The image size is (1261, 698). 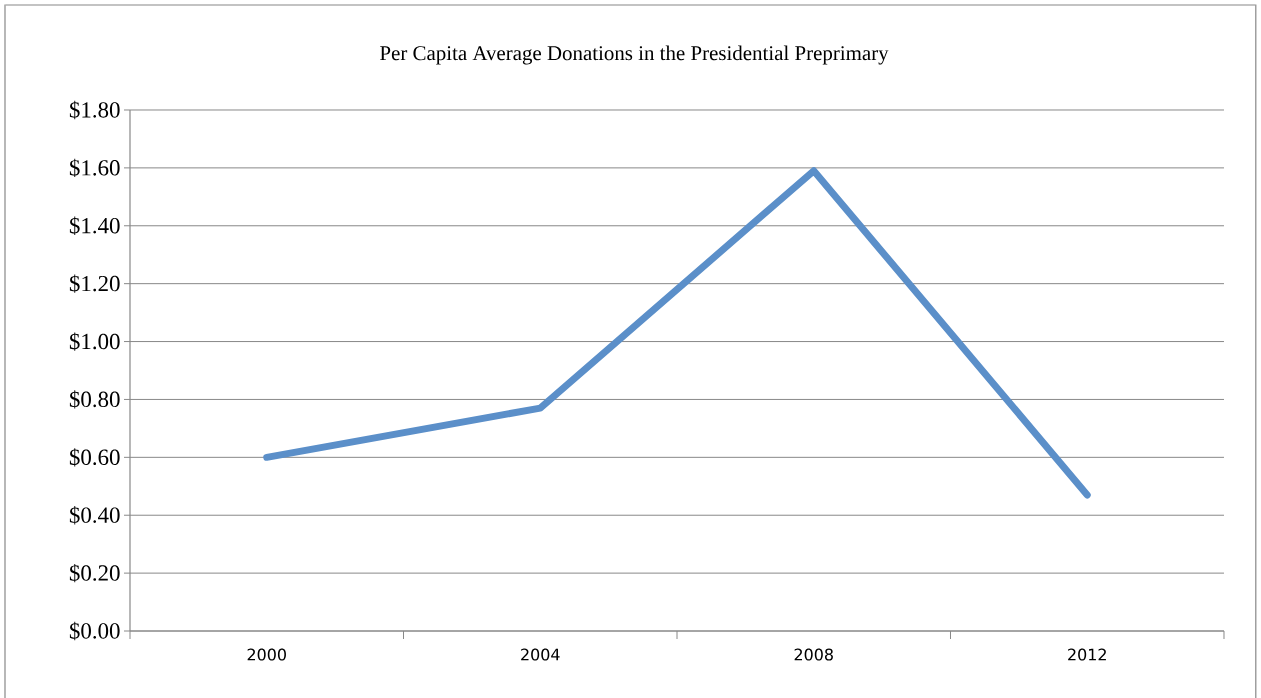 I want to click on x-tick-label: 2012, so click(x=1087, y=654).